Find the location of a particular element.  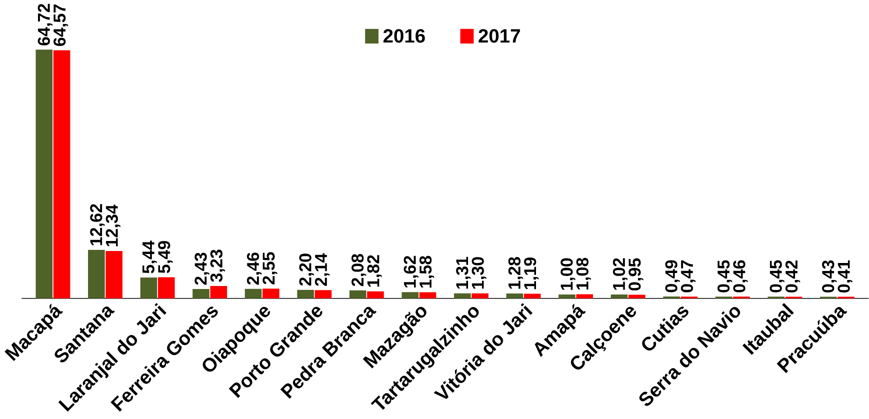

data-label: 2,46 is located at coordinates (254, 268).